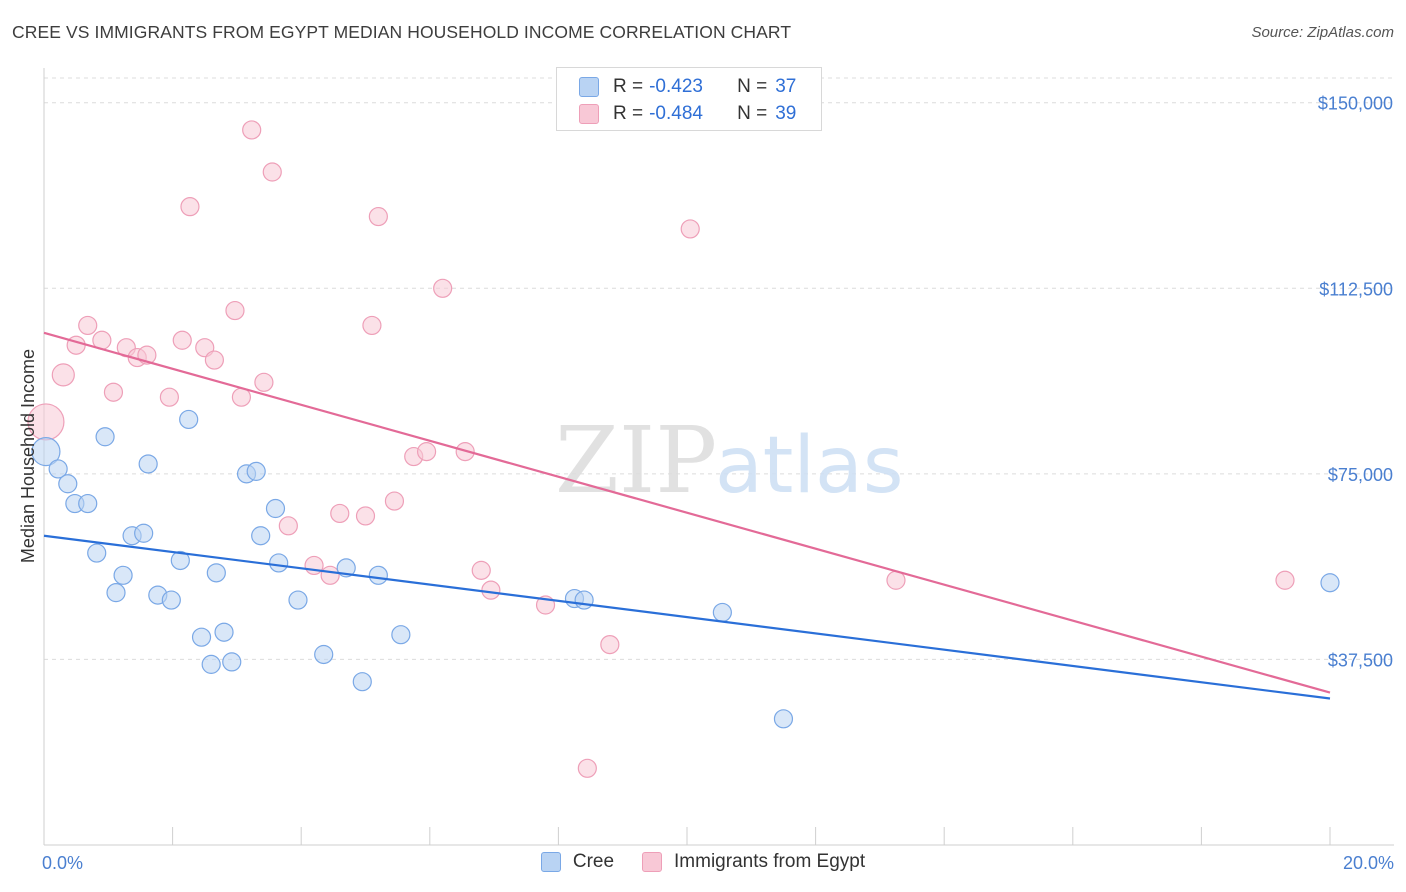 The image size is (1406, 892). What do you see at coordinates (1356, 289) in the screenshot?
I see `y-tick-label: $112,500` at bounding box center [1356, 289].